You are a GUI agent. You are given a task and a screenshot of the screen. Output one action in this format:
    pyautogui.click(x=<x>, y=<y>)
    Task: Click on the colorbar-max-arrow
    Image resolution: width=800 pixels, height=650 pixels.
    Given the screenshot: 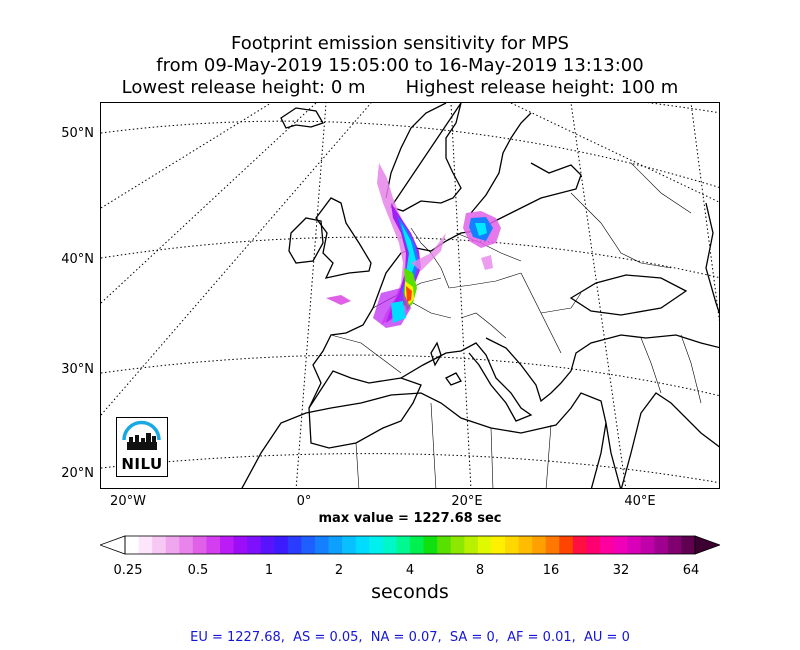 What is the action you would take?
    pyautogui.click(x=707, y=545)
    